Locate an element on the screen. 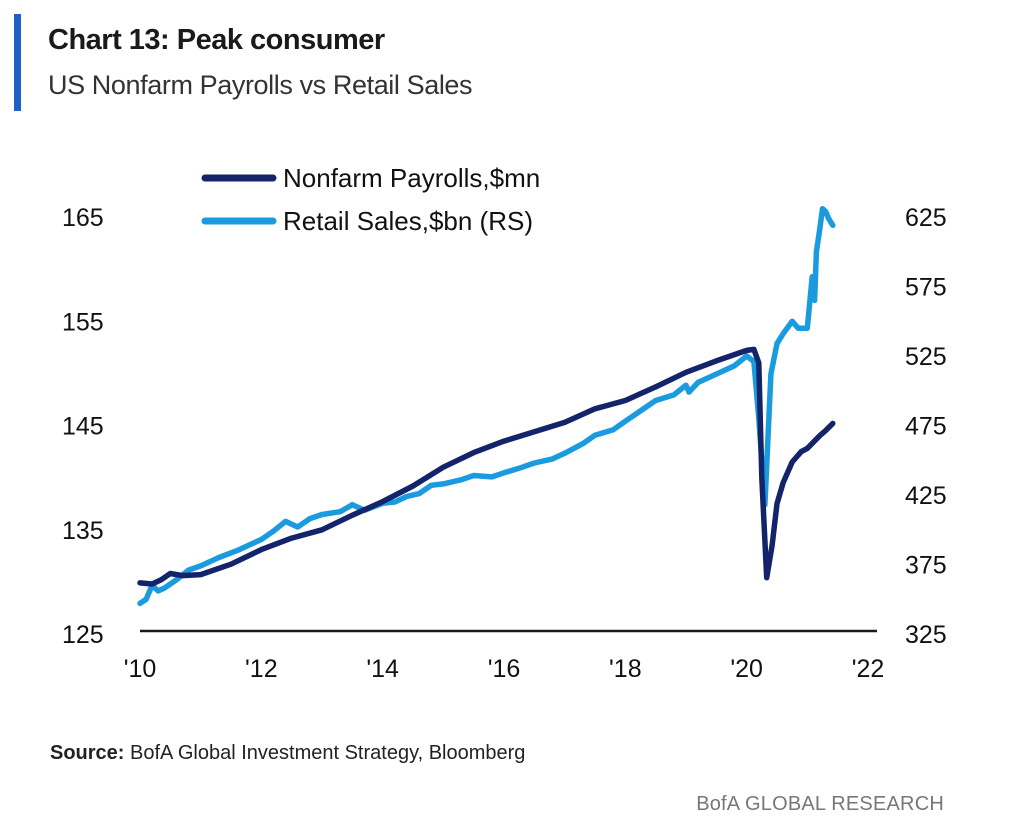  y-right-tick-label: 475 is located at coordinates (926, 427).